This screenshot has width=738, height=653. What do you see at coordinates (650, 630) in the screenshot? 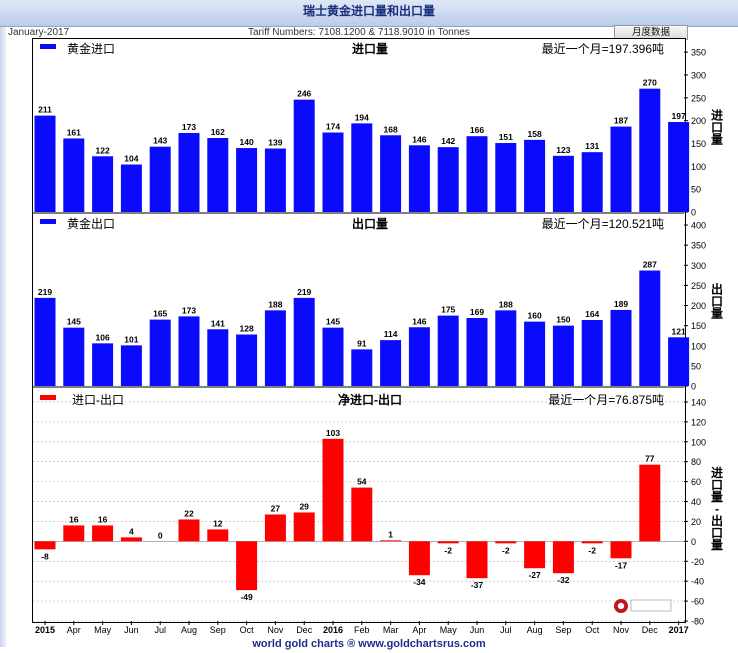
I see `x-tick-label: Dec` at bounding box center [650, 630].